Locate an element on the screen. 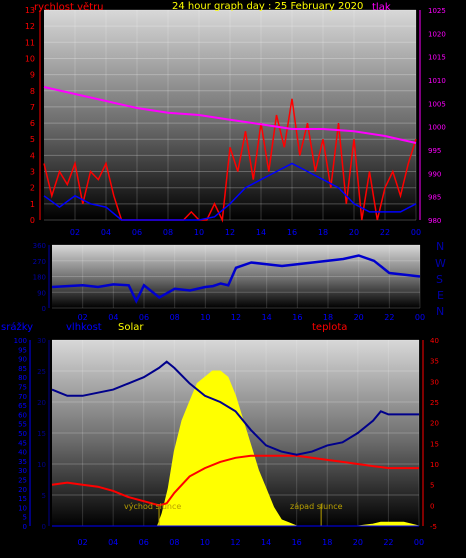  rain-tick-label: 65 is located at coordinates (22, 406).